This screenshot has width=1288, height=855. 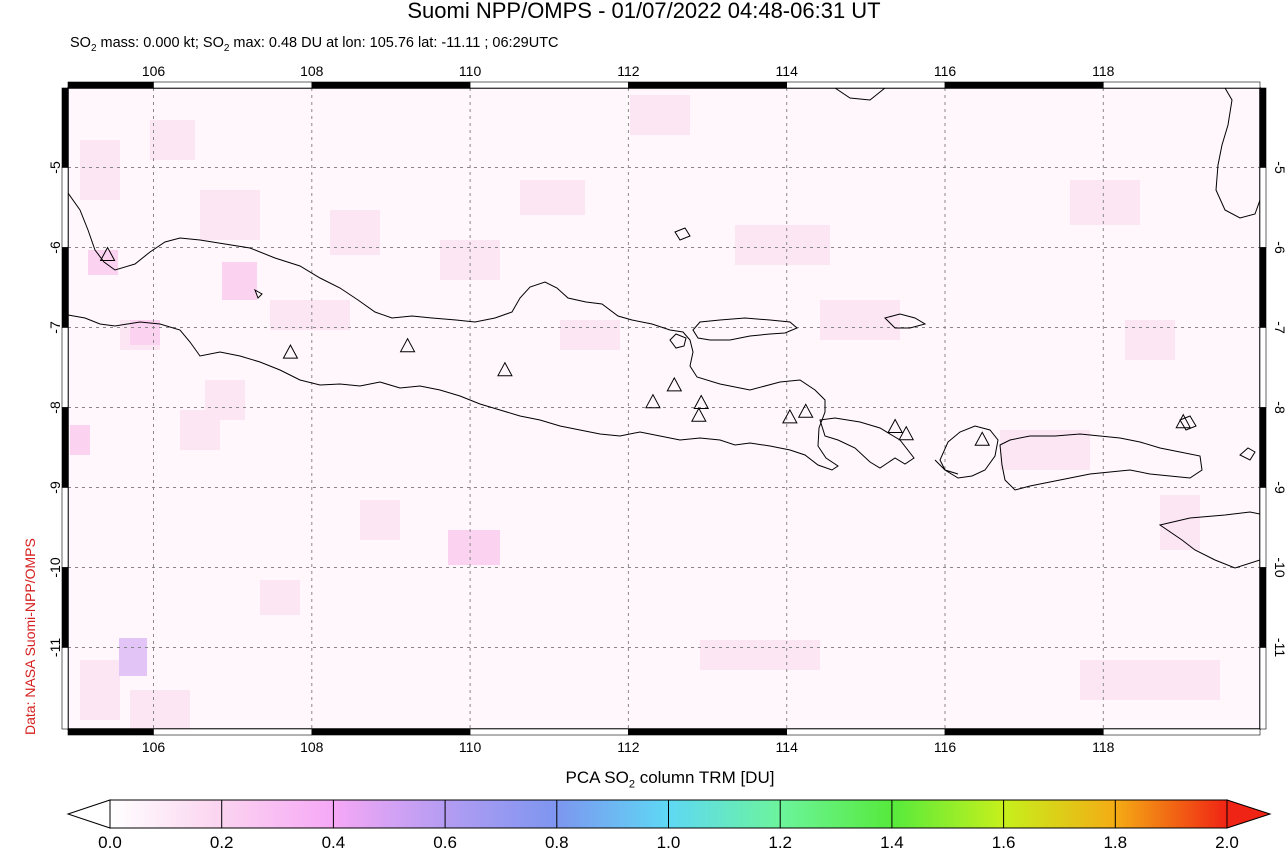 What do you see at coordinates (154, 747) in the screenshot?
I see `lon-tick-label-bottom: 106` at bounding box center [154, 747].